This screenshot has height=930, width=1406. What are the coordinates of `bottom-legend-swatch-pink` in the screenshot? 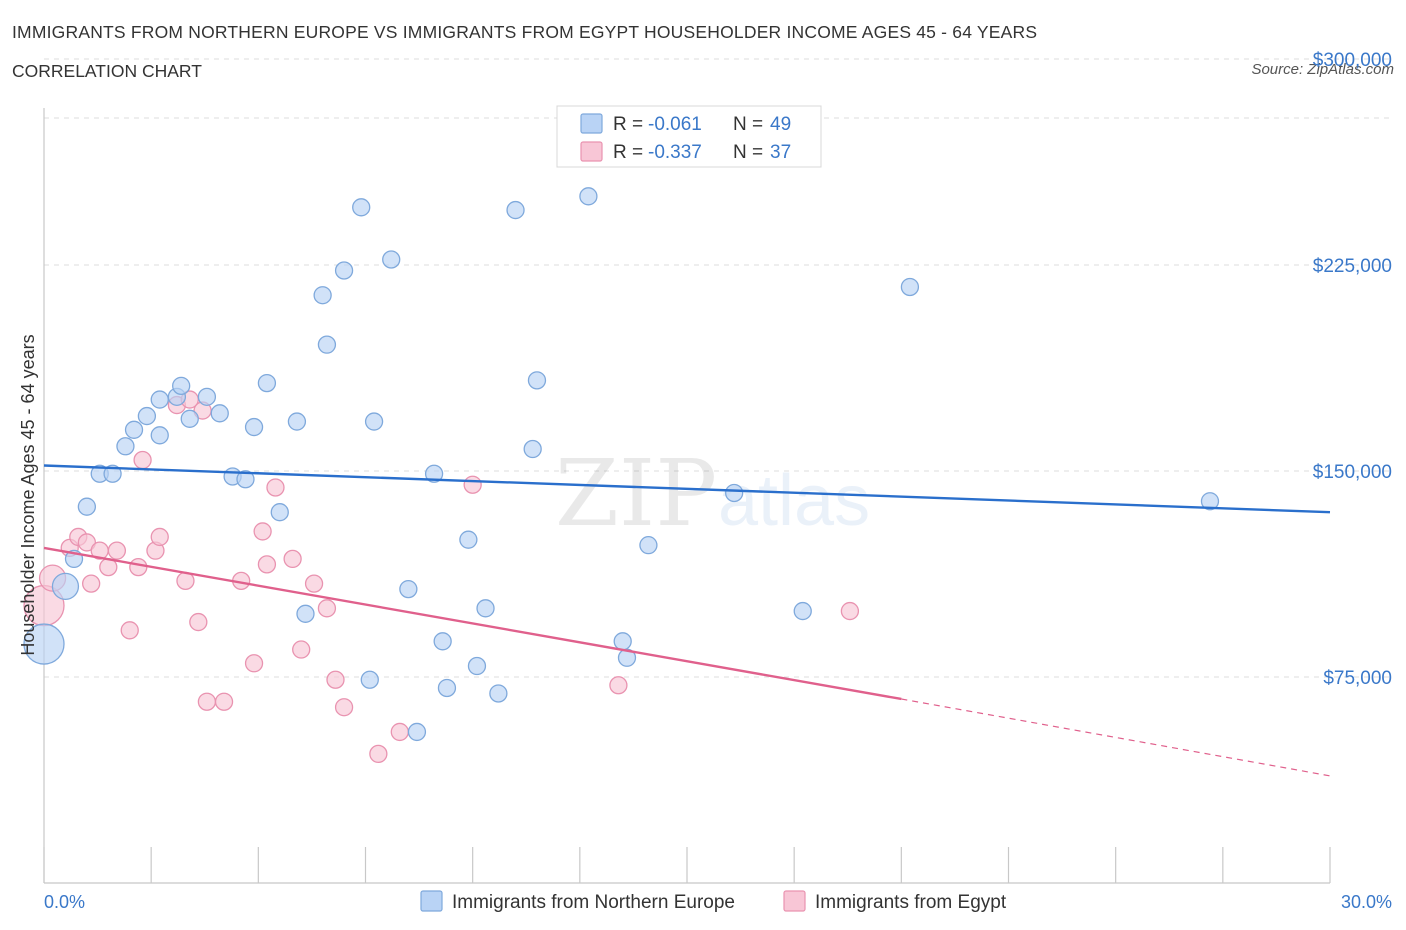 It's located at (794, 901).